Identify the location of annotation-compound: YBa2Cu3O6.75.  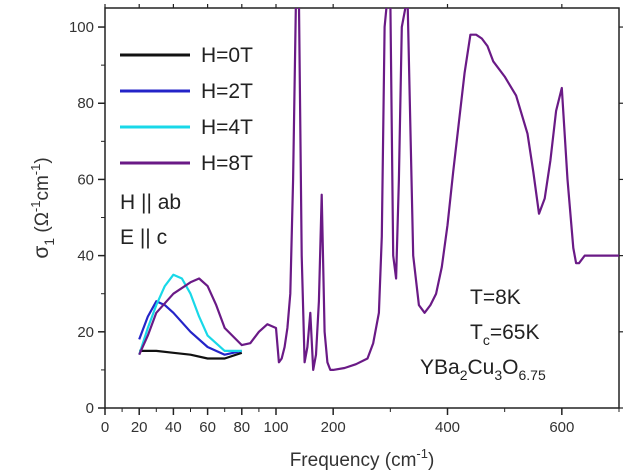
(483, 369).